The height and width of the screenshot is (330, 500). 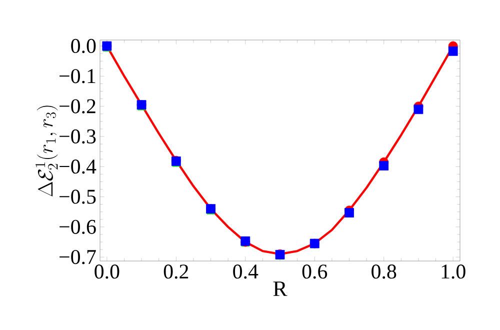 What do you see at coordinates (47, 151) in the screenshot?
I see `y-axis-title: $\Delta\mathcal{E}_{2}^{1}(r_{1},r_{3})$` at bounding box center [47, 151].